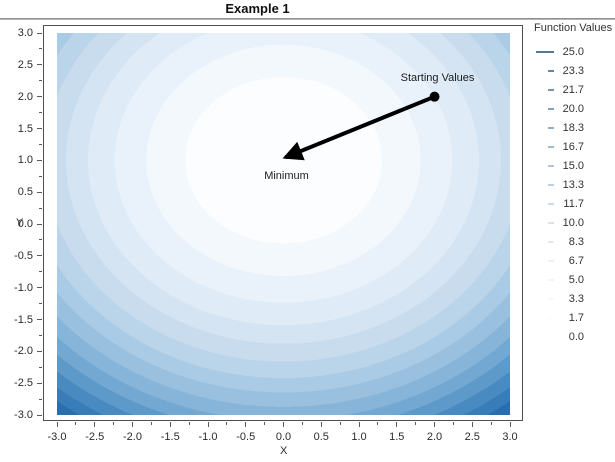 The width and height of the screenshot is (615, 462). I want to click on legend-item-label: 13.3, so click(573, 184).